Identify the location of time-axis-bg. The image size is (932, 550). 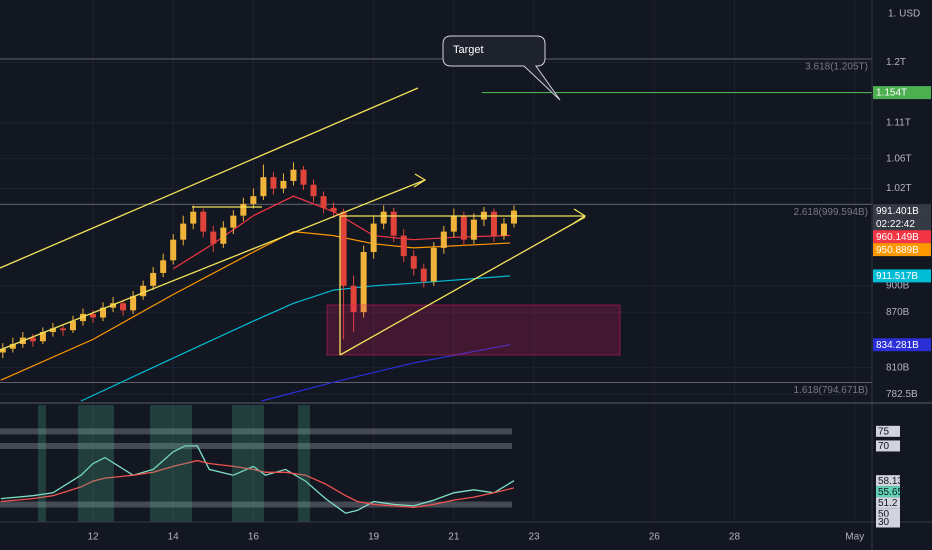
(466, 536).